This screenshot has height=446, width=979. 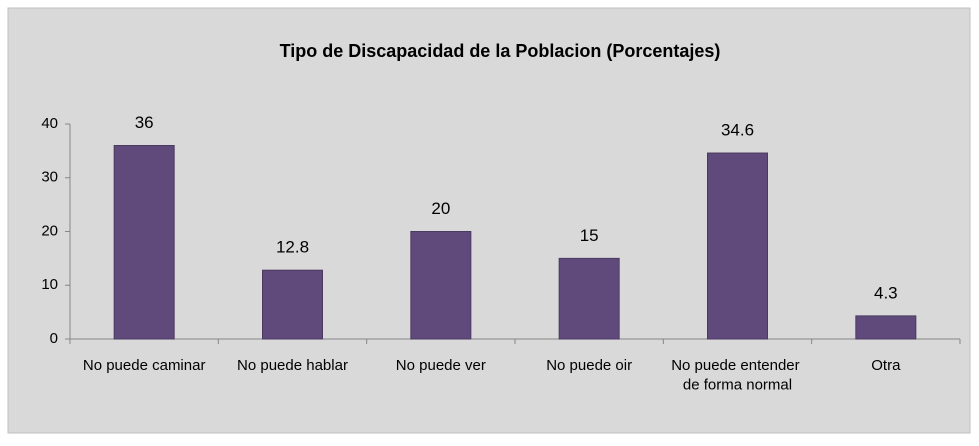 What do you see at coordinates (292, 365) in the screenshot?
I see `x-tick-label: No puede hablar` at bounding box center [292, 365].